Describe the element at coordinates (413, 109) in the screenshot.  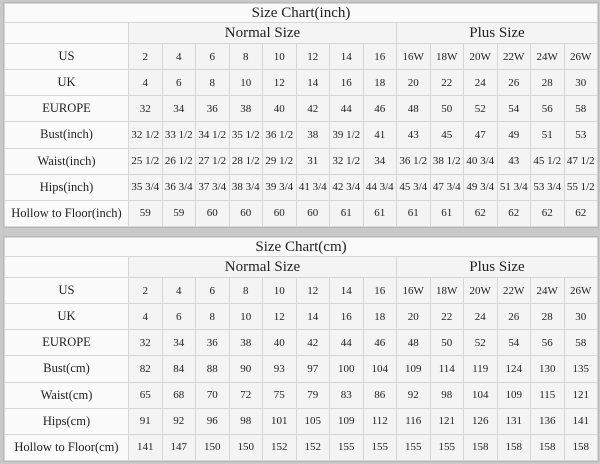
I see `cell: 48` at that location.